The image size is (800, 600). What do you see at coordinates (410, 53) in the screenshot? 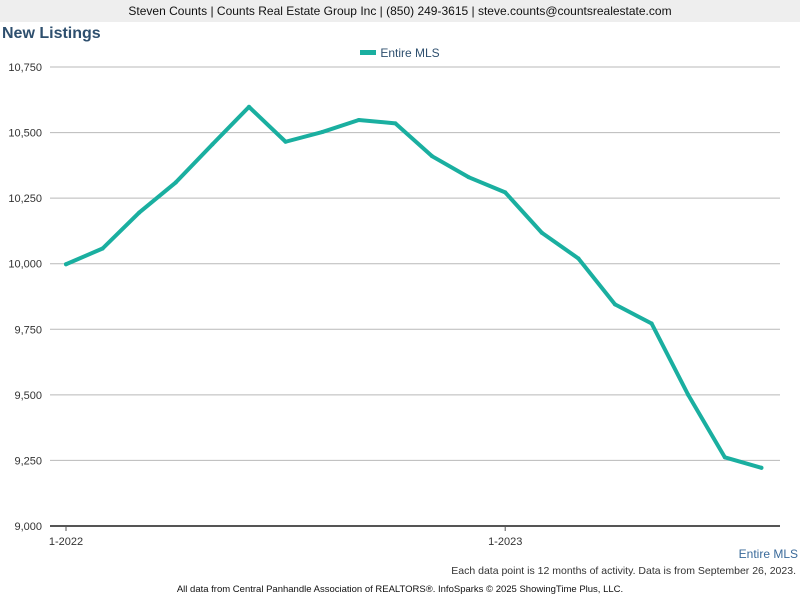
I see `legend-label: Entire MLS` at bounding box center [410, 53].